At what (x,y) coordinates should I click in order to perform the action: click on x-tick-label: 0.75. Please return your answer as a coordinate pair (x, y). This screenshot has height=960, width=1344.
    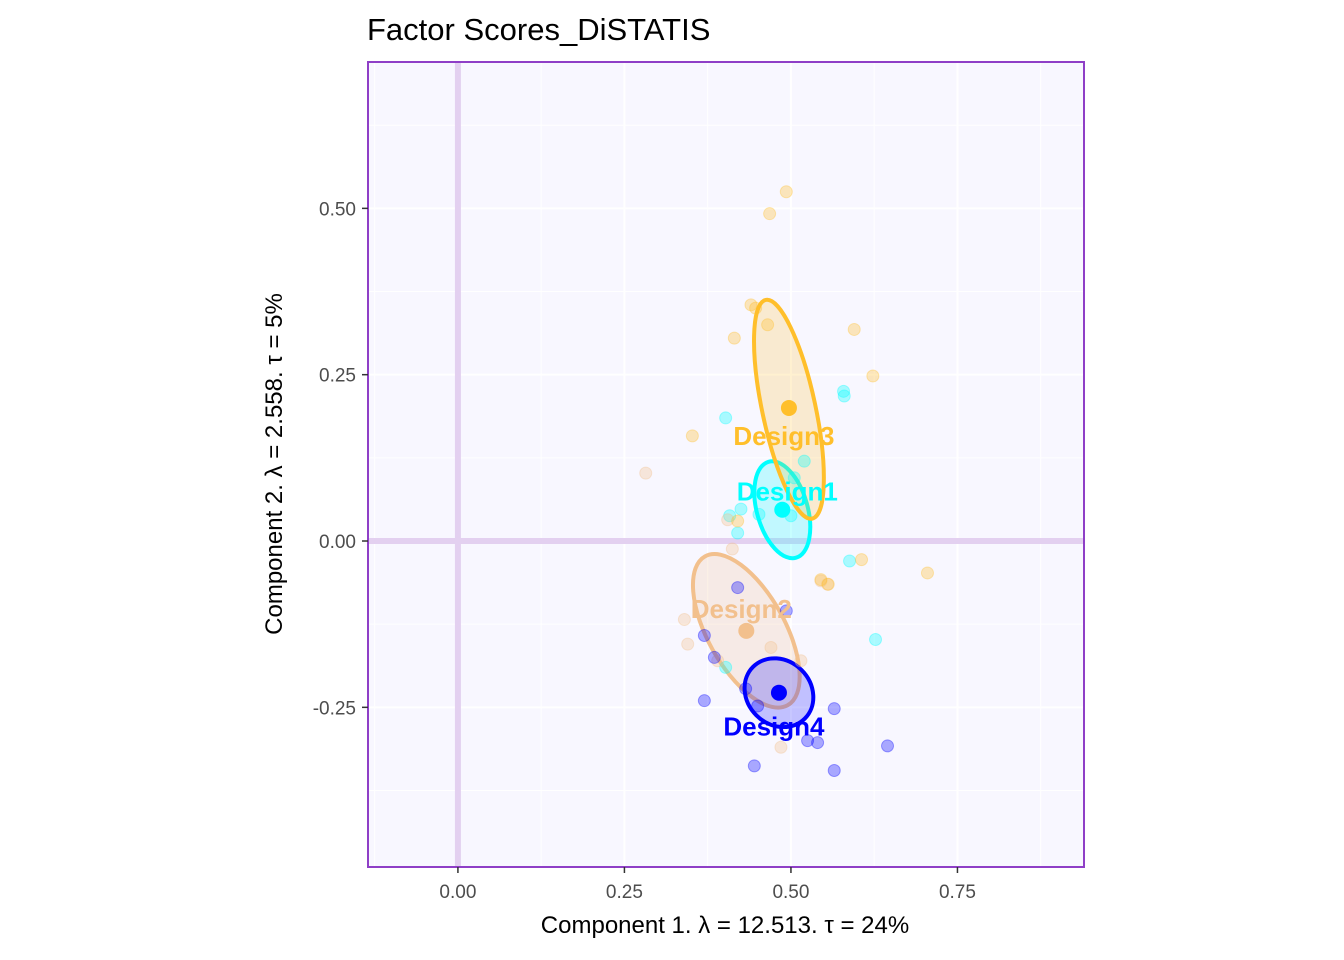
    Looking at the image, I should click on (957, 892).